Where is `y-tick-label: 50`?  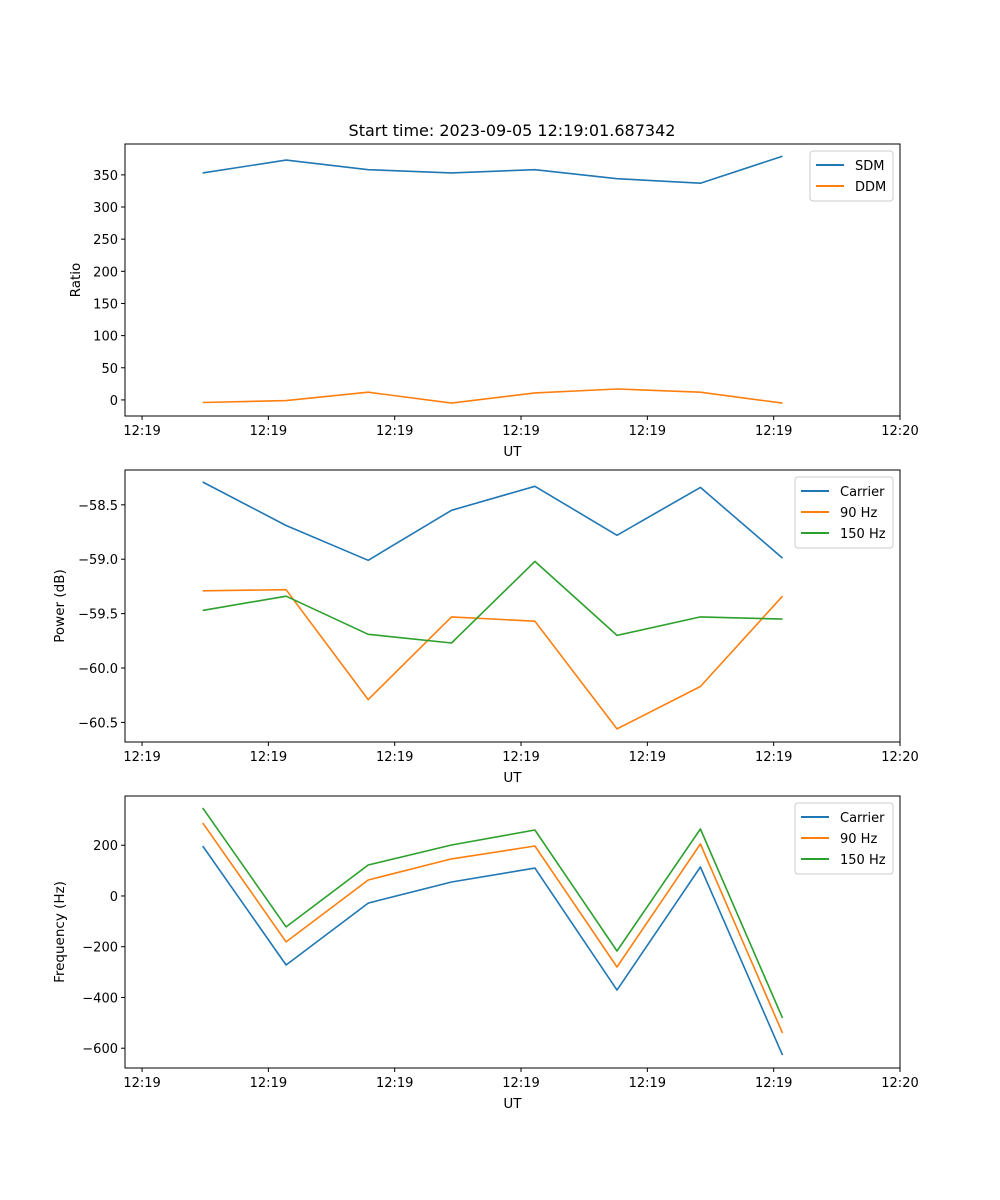
y-tick-label: 50 is located at coordinates (109, 369).